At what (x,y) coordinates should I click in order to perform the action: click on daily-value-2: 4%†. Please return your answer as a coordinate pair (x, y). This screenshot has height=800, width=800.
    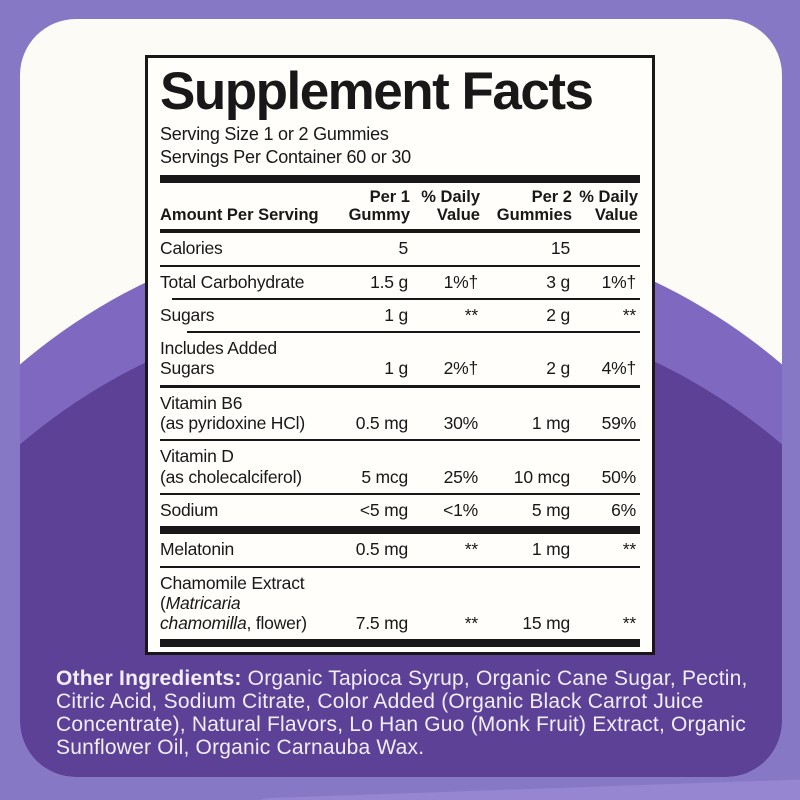
    Looking at the image, I should click on (619, 368).